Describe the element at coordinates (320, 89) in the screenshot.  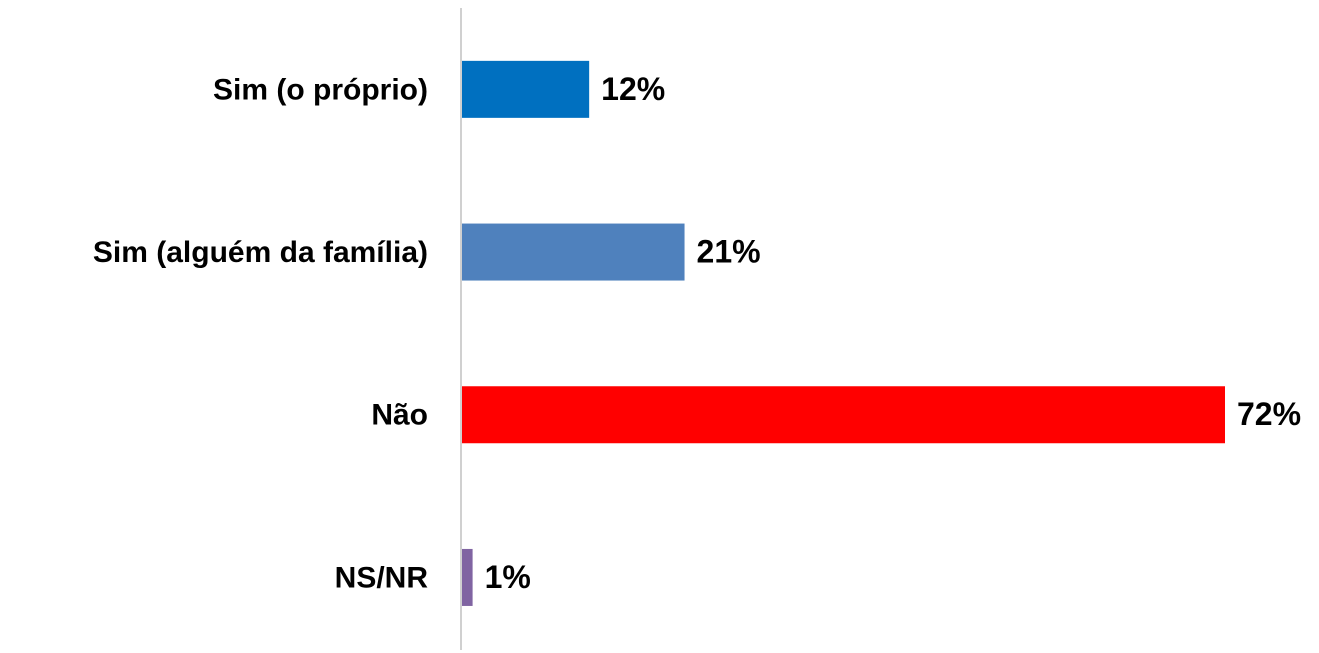
I see `category-label: Sim (o próprio)` at that location.